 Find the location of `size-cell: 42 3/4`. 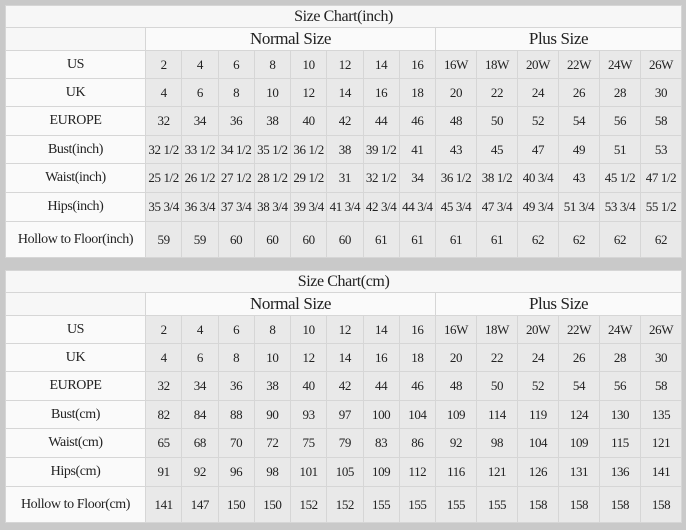

size-cell: 42 3/4 is located at coordinates (381, 207).